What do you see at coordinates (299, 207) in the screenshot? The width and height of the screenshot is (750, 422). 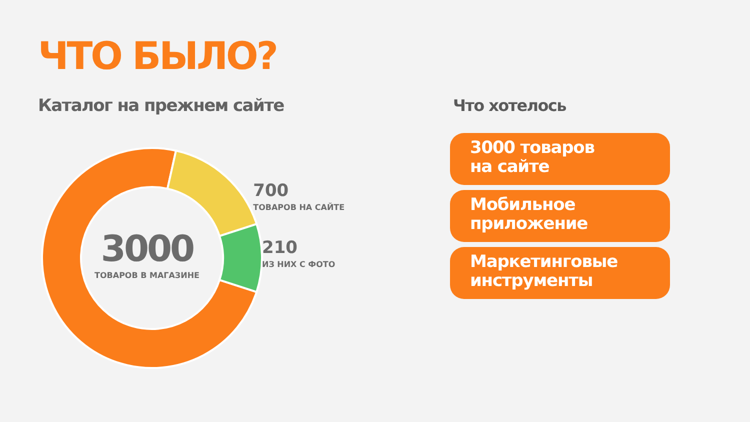 I see `slice-label: ТОВАРОВ НА САЙТЕ` at bounding box center [299, 207].